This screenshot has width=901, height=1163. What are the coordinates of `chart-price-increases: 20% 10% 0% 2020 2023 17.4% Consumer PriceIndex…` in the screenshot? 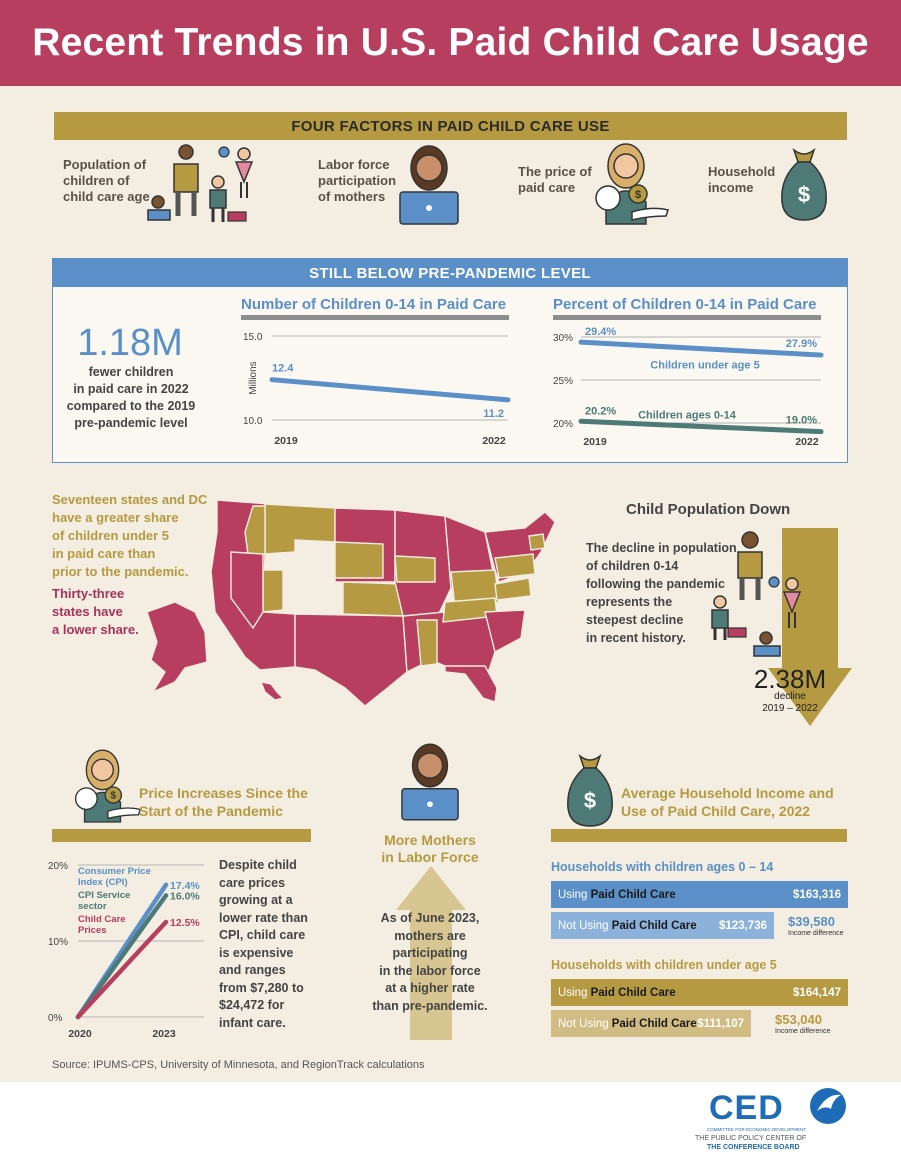 It's located at (126, 950).